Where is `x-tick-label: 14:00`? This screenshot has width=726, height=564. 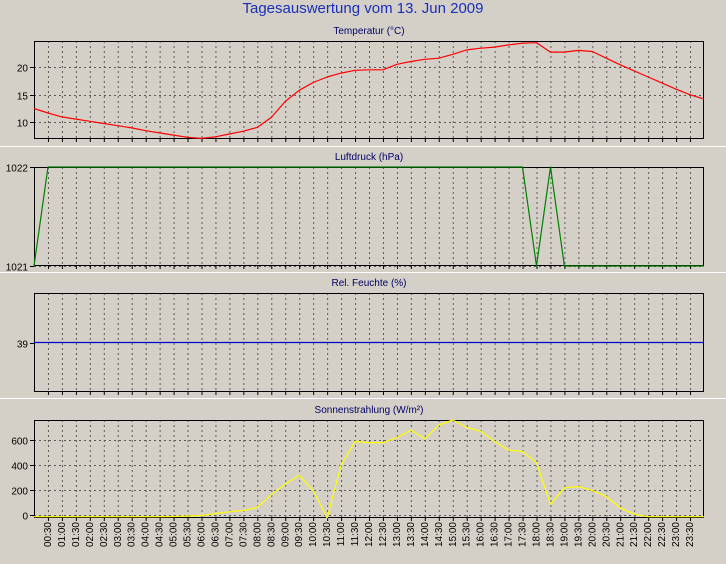 x-tick-label: 14:00 is located at coordinates (425, 534).